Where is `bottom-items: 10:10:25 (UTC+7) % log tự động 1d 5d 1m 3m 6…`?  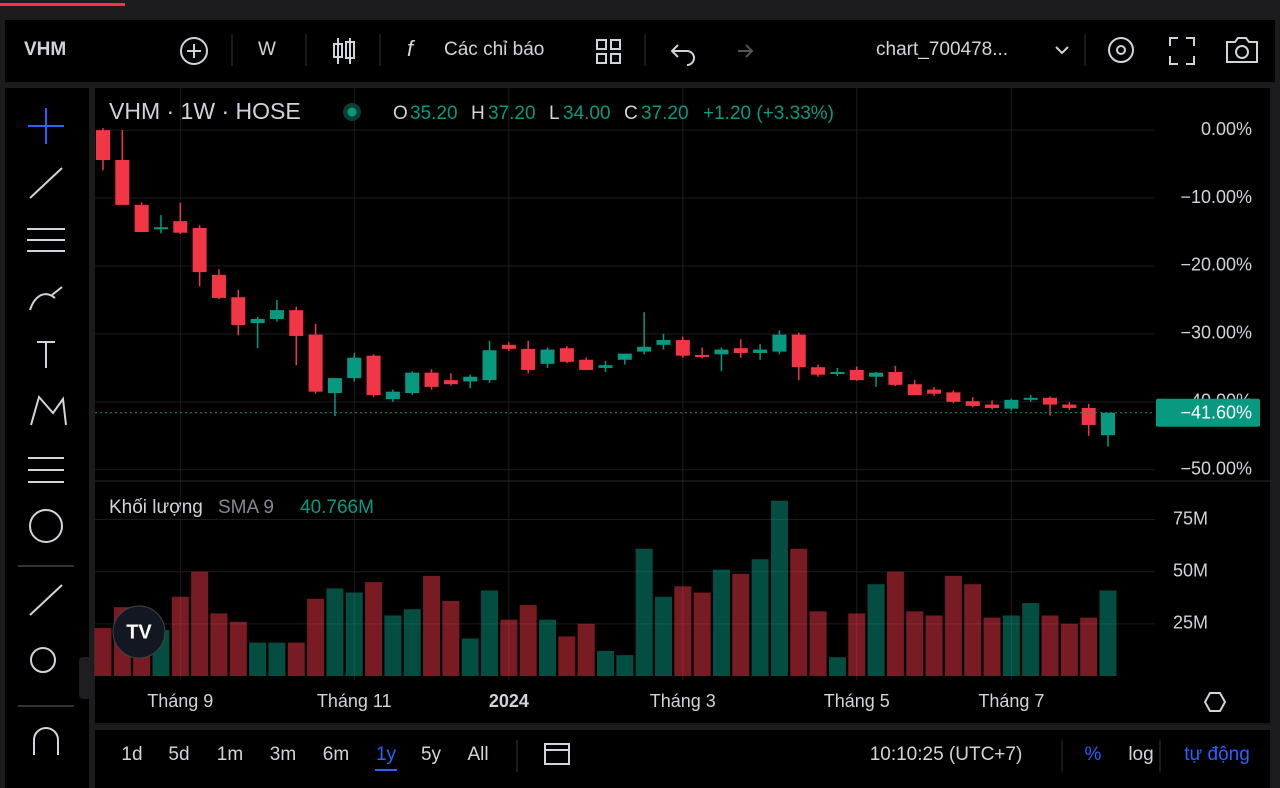
bottom-items: 10:10:25 (UTC+7) % log tự động 1d 5d 1m 3m 6… is located at coordinates (685, 756).